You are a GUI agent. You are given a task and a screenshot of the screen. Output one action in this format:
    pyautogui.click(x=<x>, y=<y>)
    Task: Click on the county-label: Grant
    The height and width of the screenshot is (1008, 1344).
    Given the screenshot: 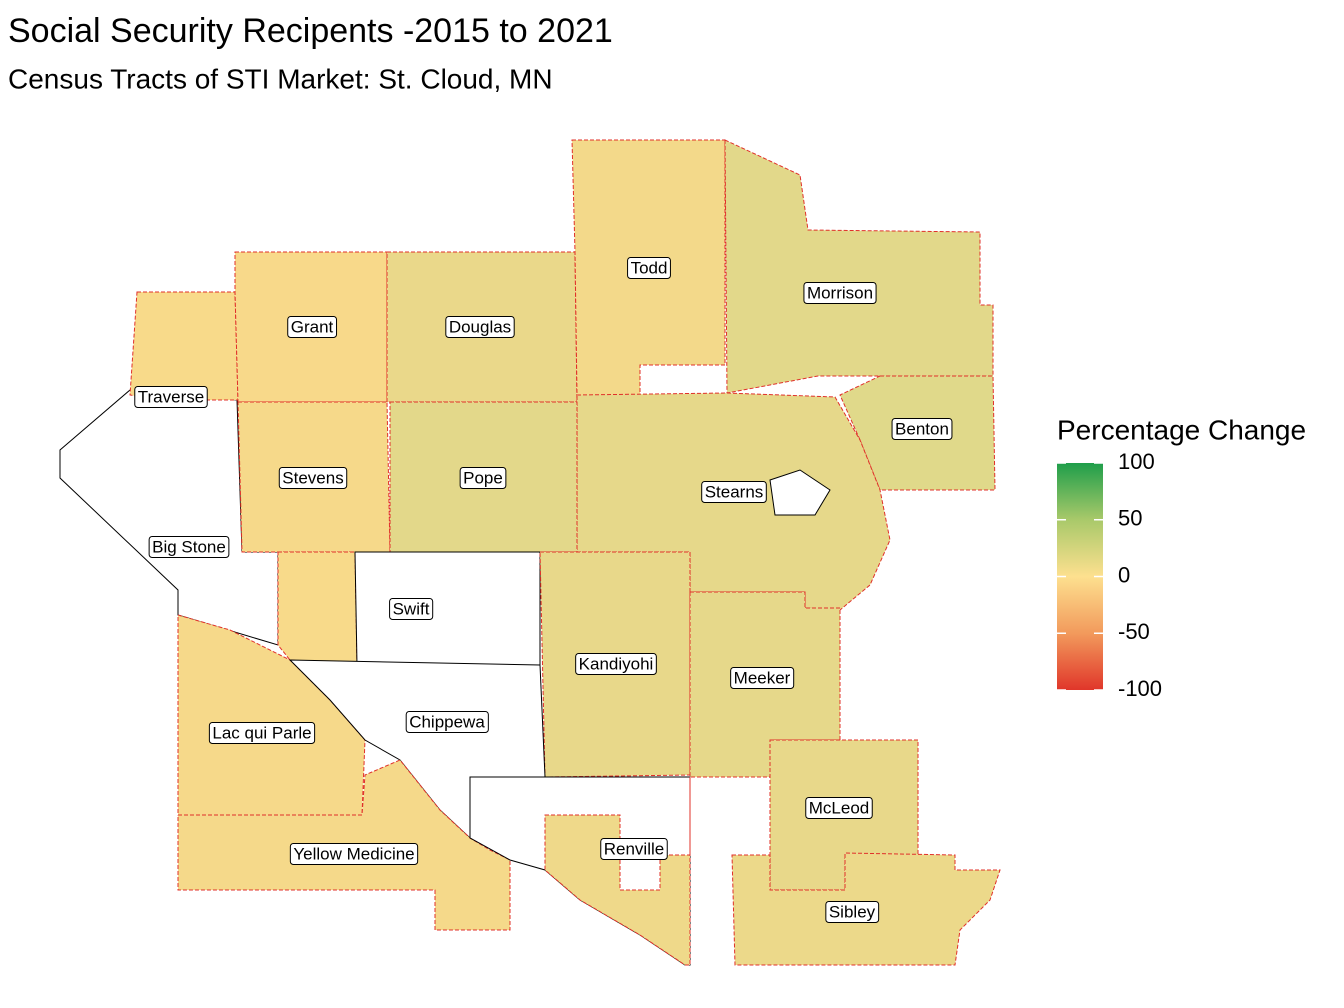 What is the action you would take?
    pyautogui.click(x=312, y=326)
    